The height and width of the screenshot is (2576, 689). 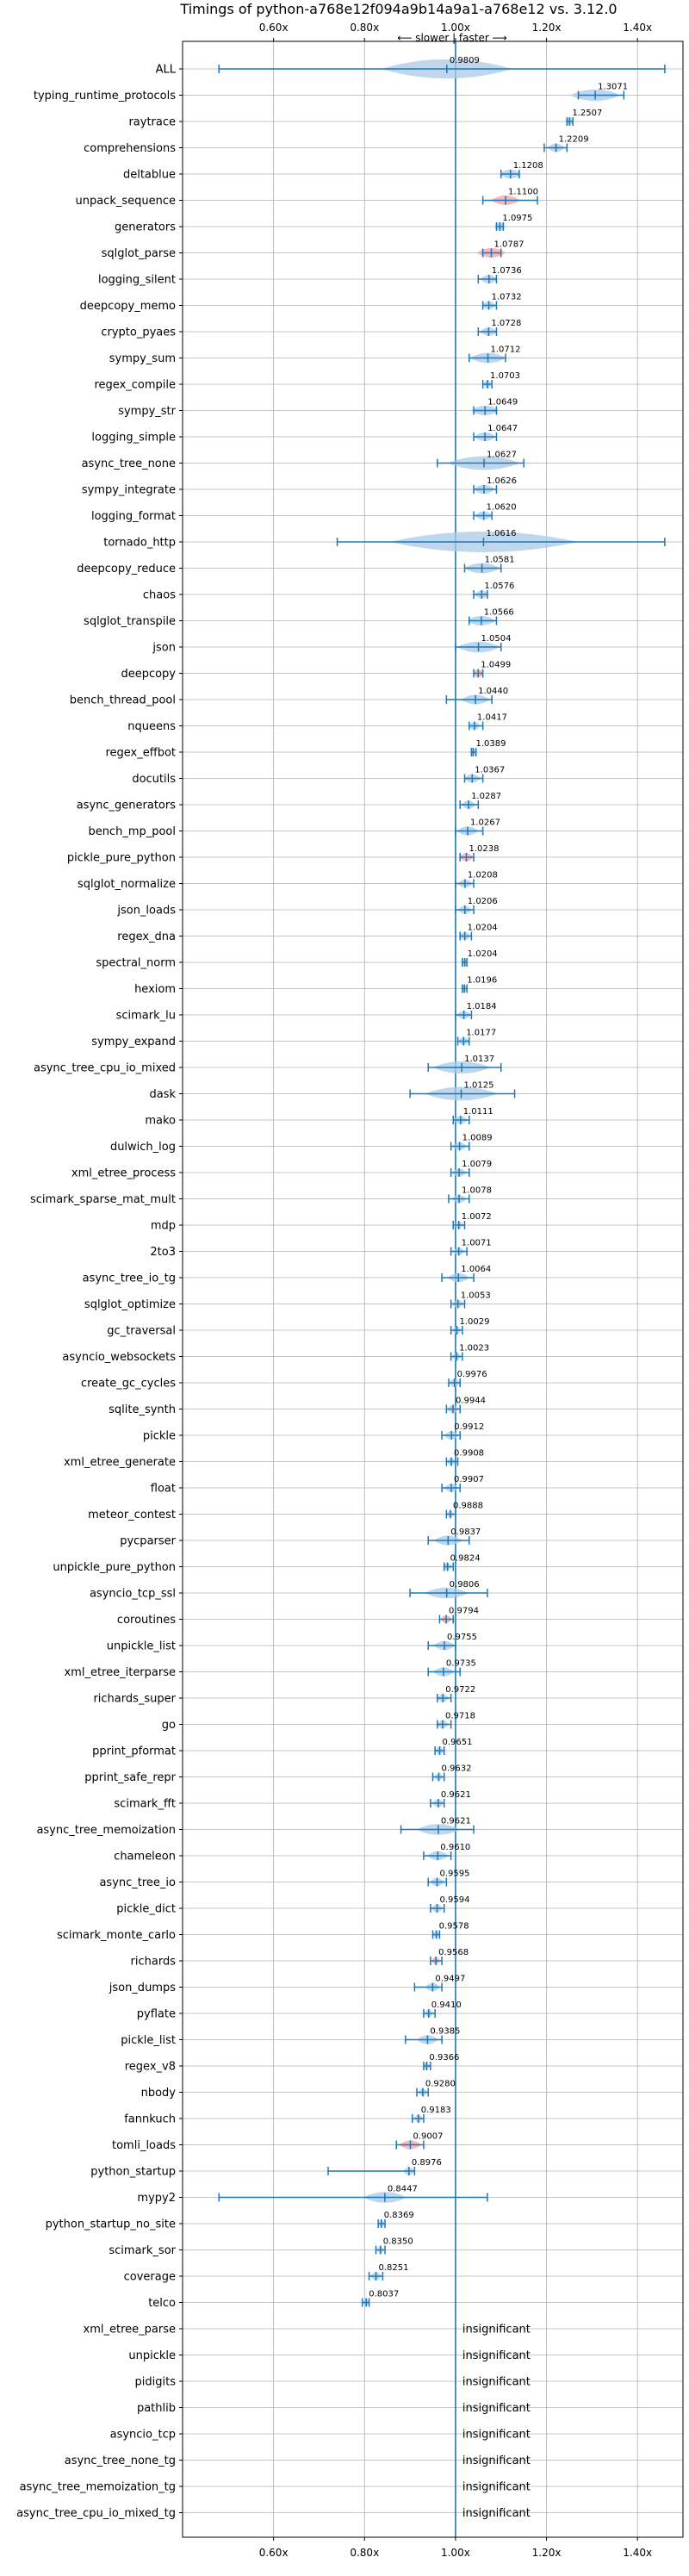 What do you see at coordinates (145, 227) in the screenshot?
I see `benchmark-label: generators` at bounding box center [145, 227].